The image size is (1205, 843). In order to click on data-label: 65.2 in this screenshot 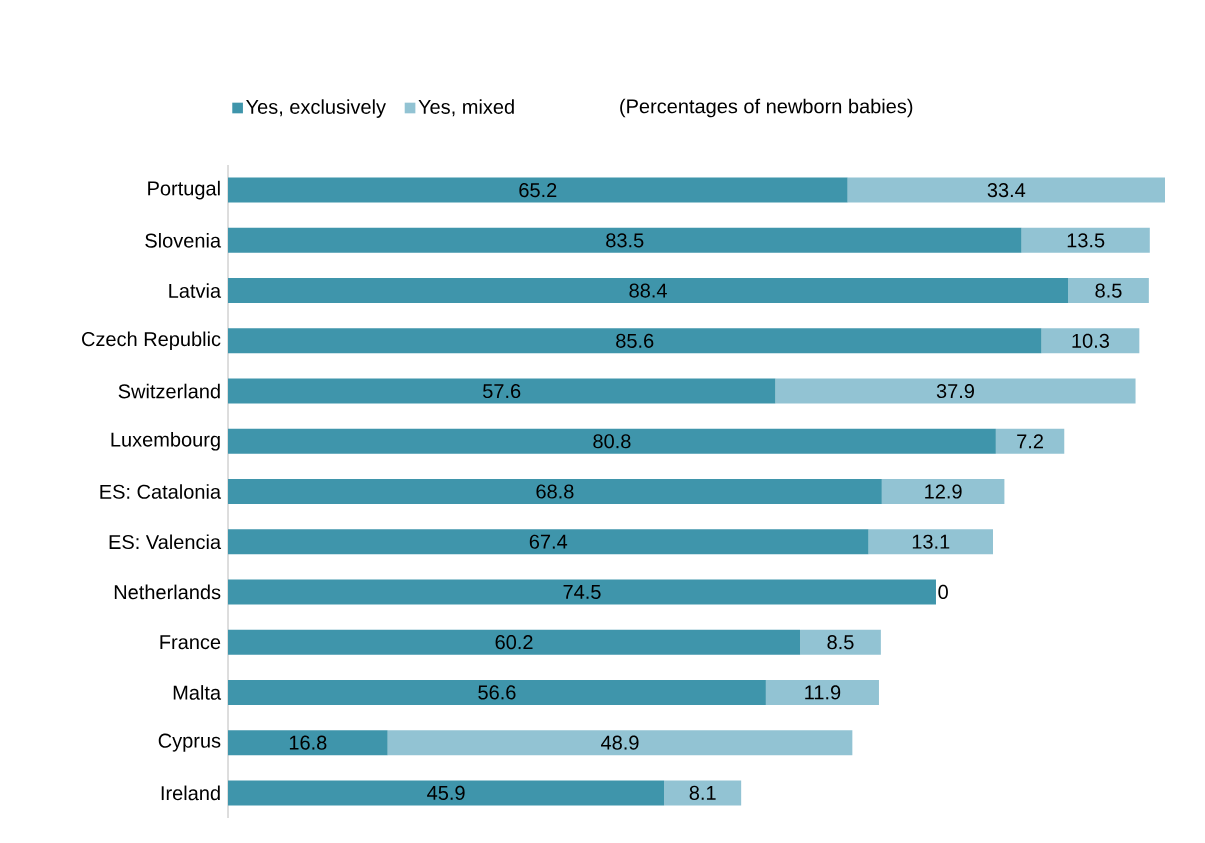, I will do `click(538, 190)`.